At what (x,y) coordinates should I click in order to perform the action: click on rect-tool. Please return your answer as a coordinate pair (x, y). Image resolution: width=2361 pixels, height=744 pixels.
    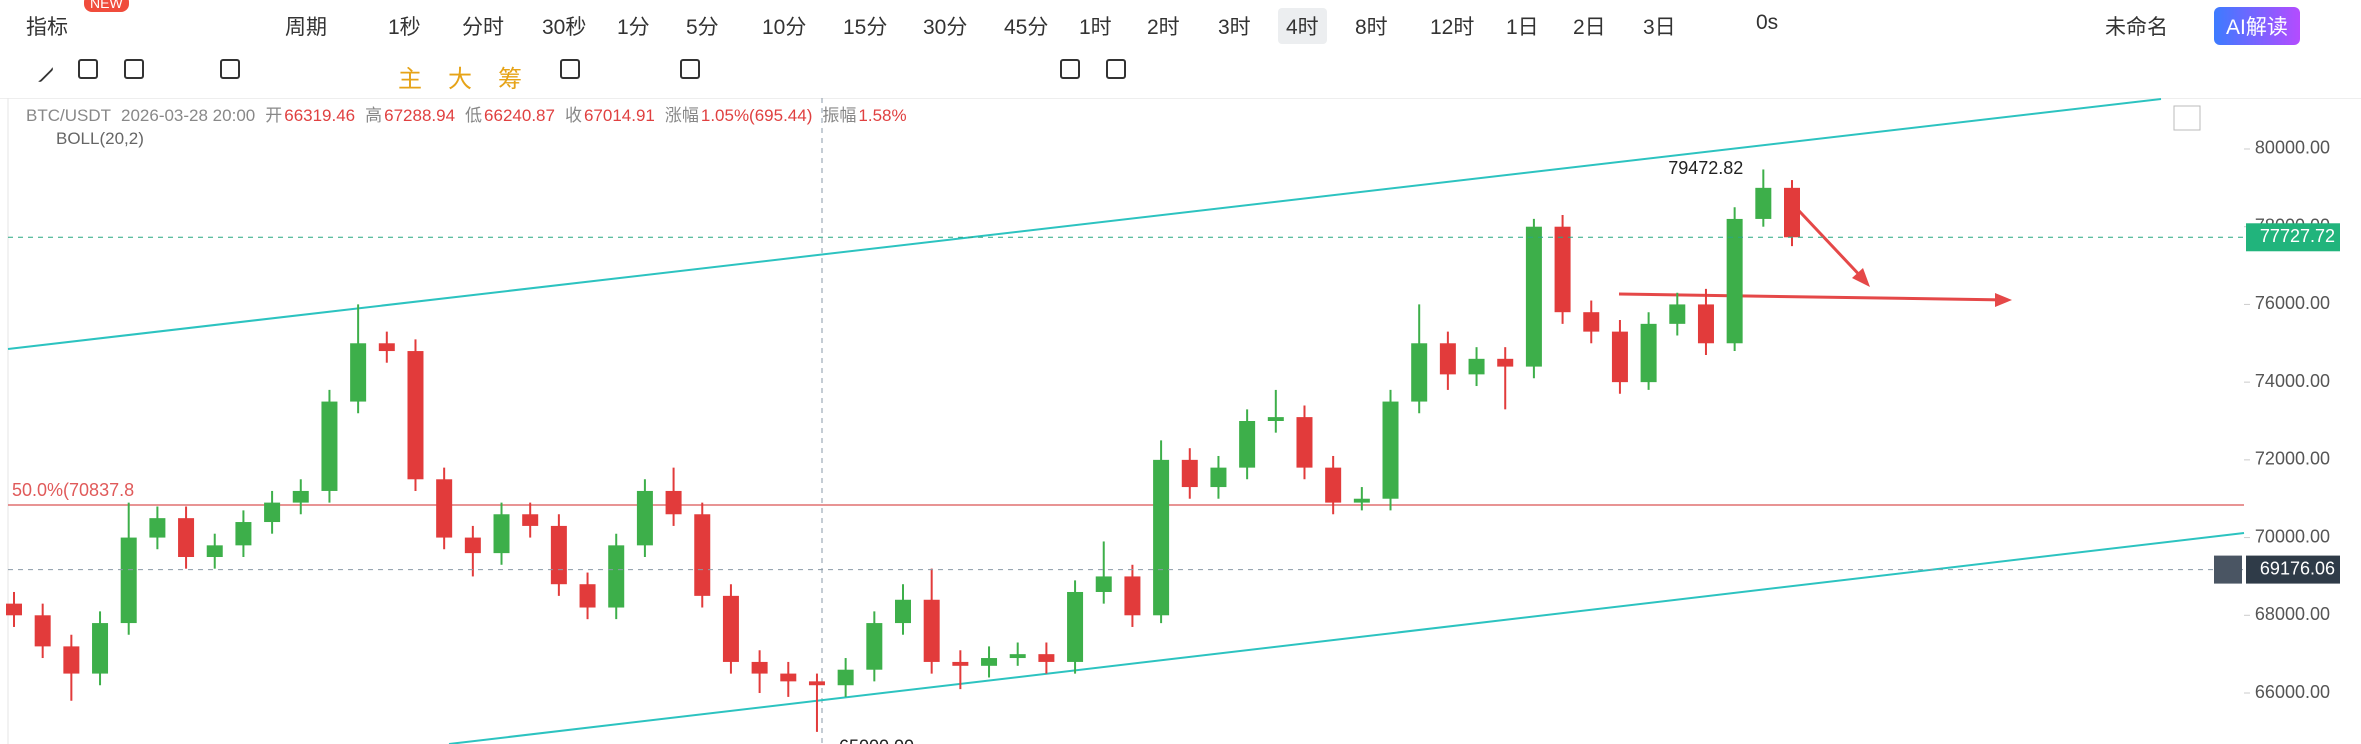
    Looking at the image, I should click on (230, 69).